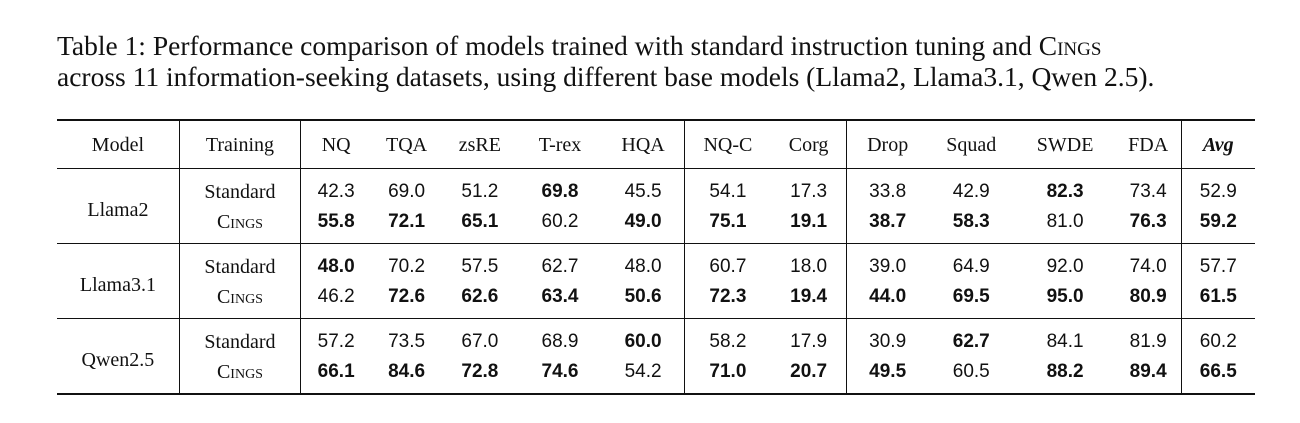 This screenshot has height=423, width=1300. Describe the element at coordinates (727, 300) in the screenshot. I see `score-cell: 72.3` at that location.